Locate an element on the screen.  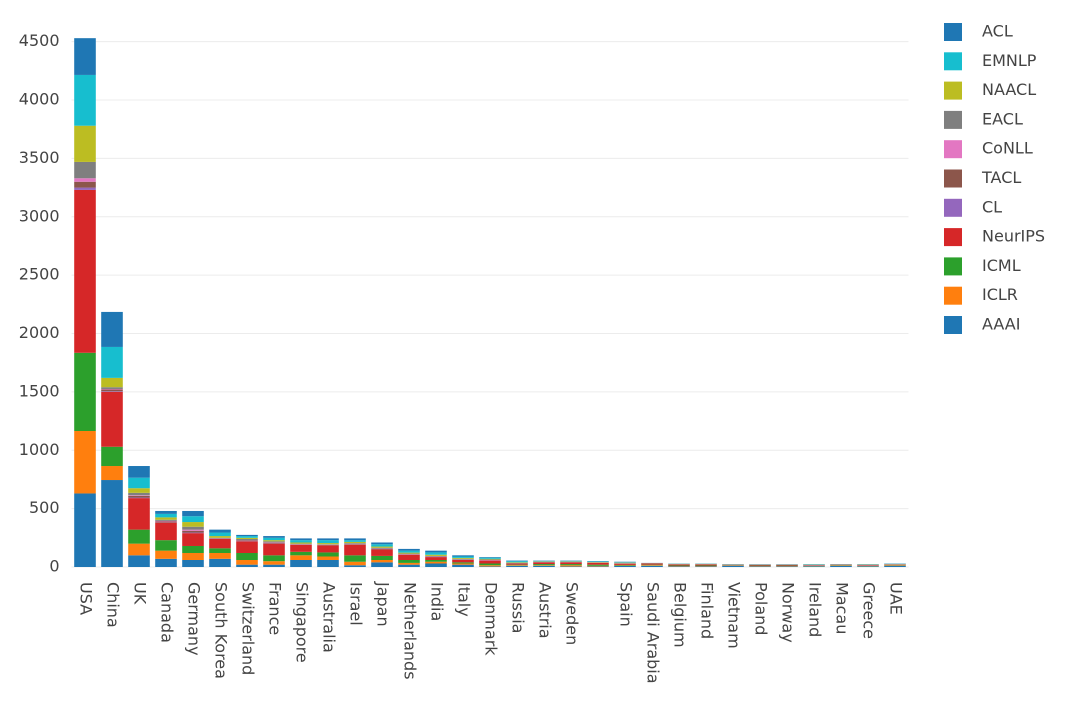
x-tick-label: Austria is located at coordinates (545, 610).